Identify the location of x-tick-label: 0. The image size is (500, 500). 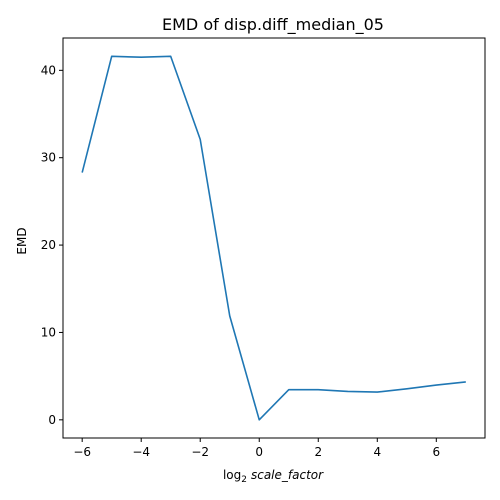
(259, 452).